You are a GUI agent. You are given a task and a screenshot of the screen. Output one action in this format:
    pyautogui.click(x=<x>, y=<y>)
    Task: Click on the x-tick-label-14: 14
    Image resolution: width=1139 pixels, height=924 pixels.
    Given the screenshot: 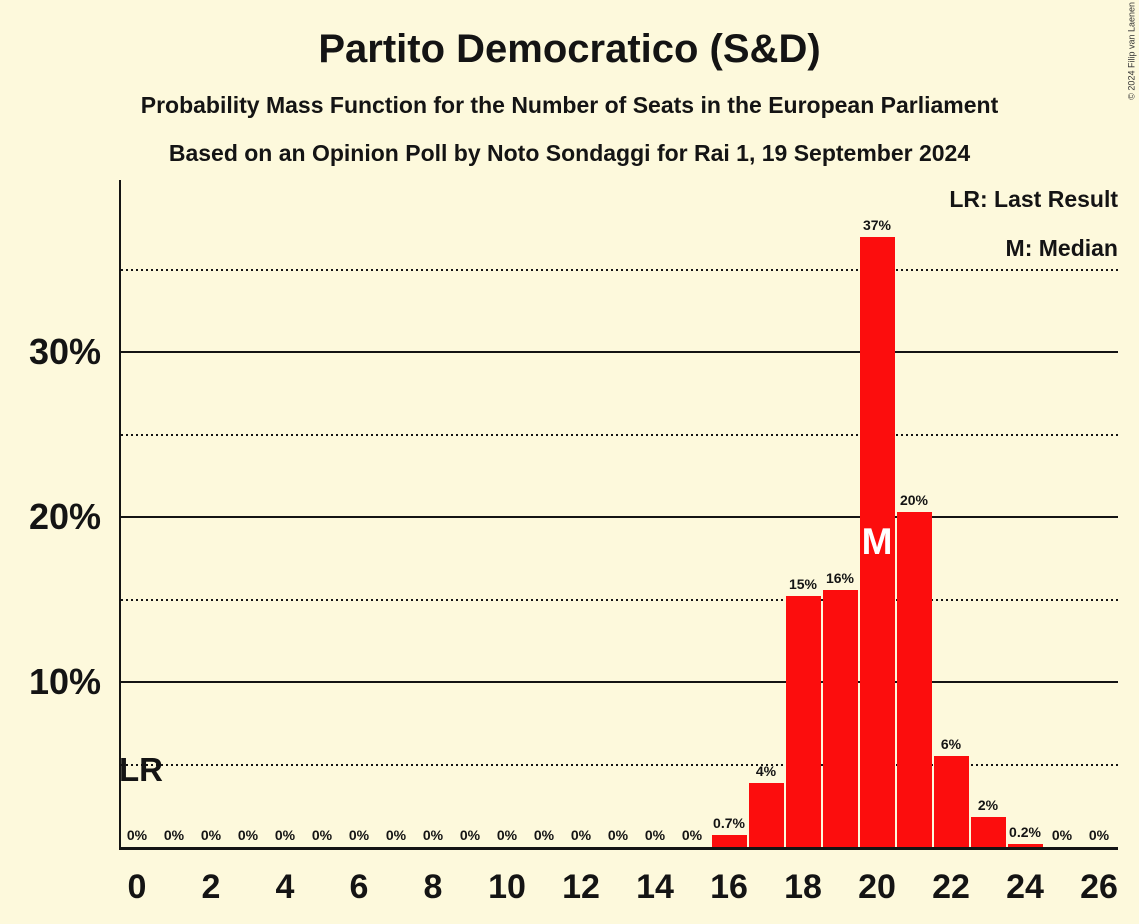 What is the action you would take?
    pyautogui.click(x=655, y=887)
    